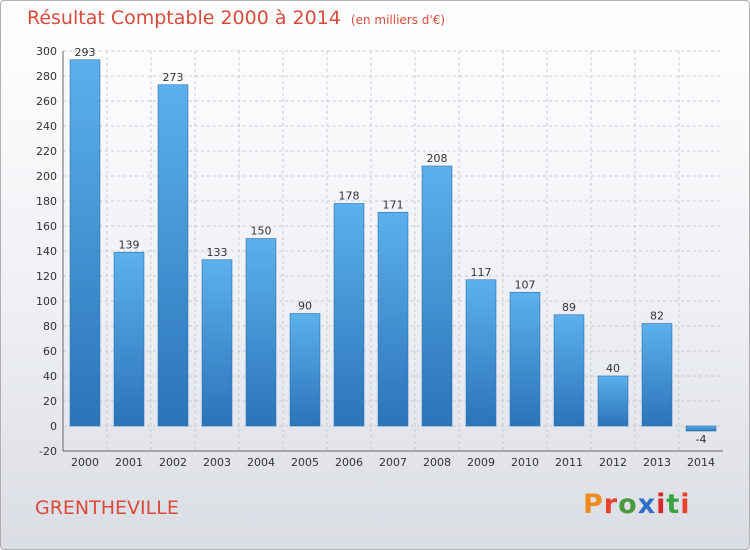  What do you see at coordinates (85, 462) in the screenshot?
I see `x-tick-label: 2000` at bounding box center [85, 462].